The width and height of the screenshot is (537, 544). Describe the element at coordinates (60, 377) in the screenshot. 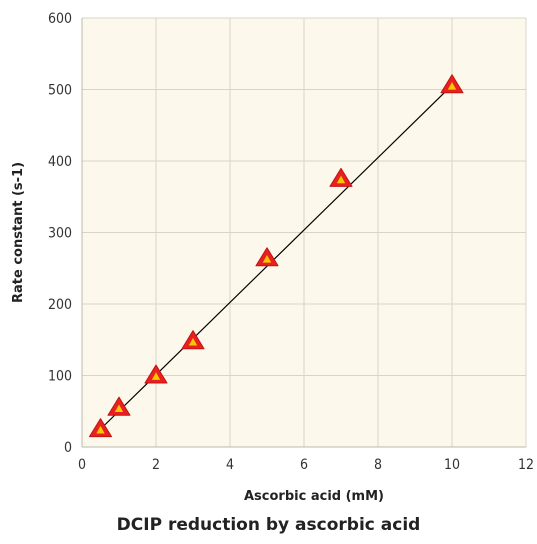

I see `y-tick-label: 100` at that location.